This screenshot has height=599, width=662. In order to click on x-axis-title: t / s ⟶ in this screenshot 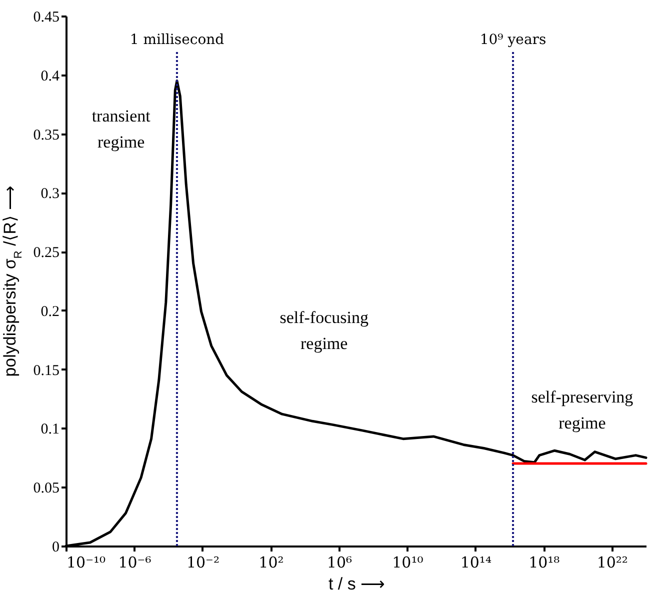, I will do `click(356, 584)`.